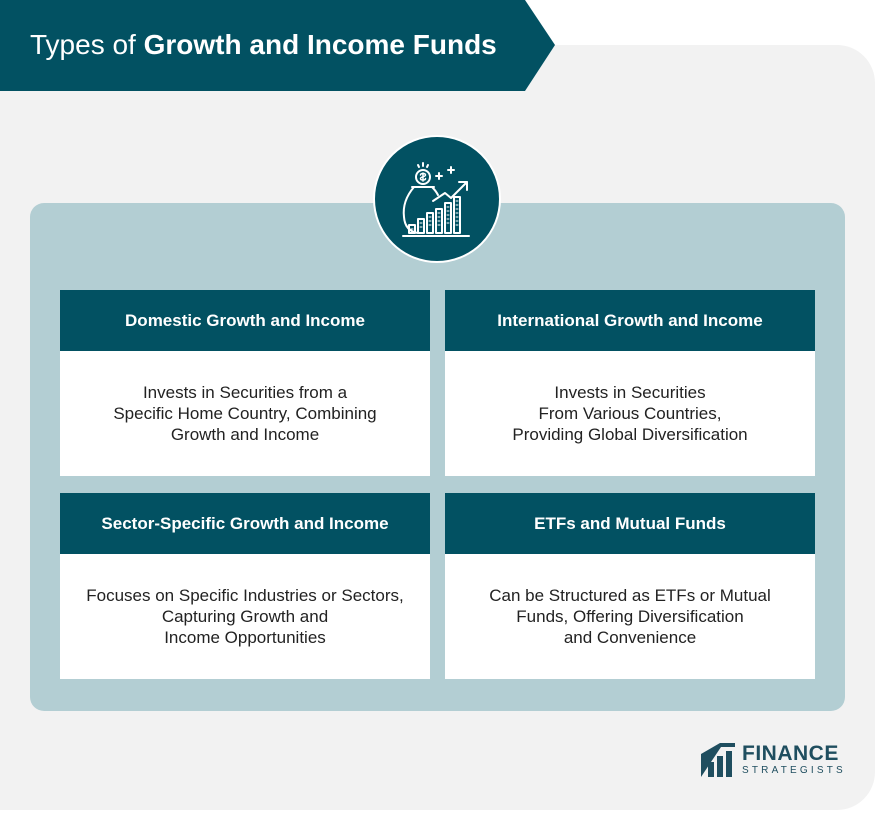  What do you see at coordinates (718, 760) in the screenshot?
I see `logo-mark-icon` at bounding box center [718, 760].